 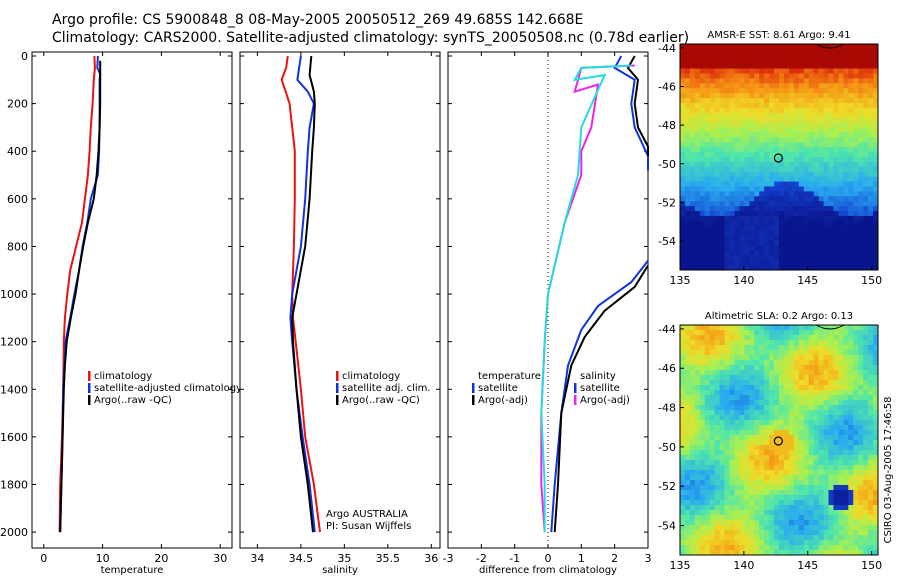 I want to click on x-axis-label: difference from climatology, so click(x=548, y=570).